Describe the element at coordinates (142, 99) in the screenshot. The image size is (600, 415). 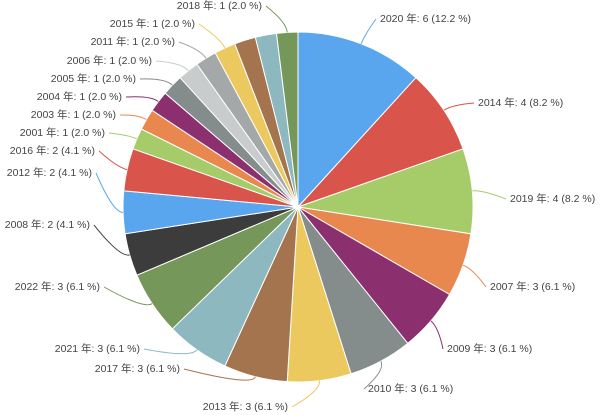
I see `leader-line-2004` at that location.